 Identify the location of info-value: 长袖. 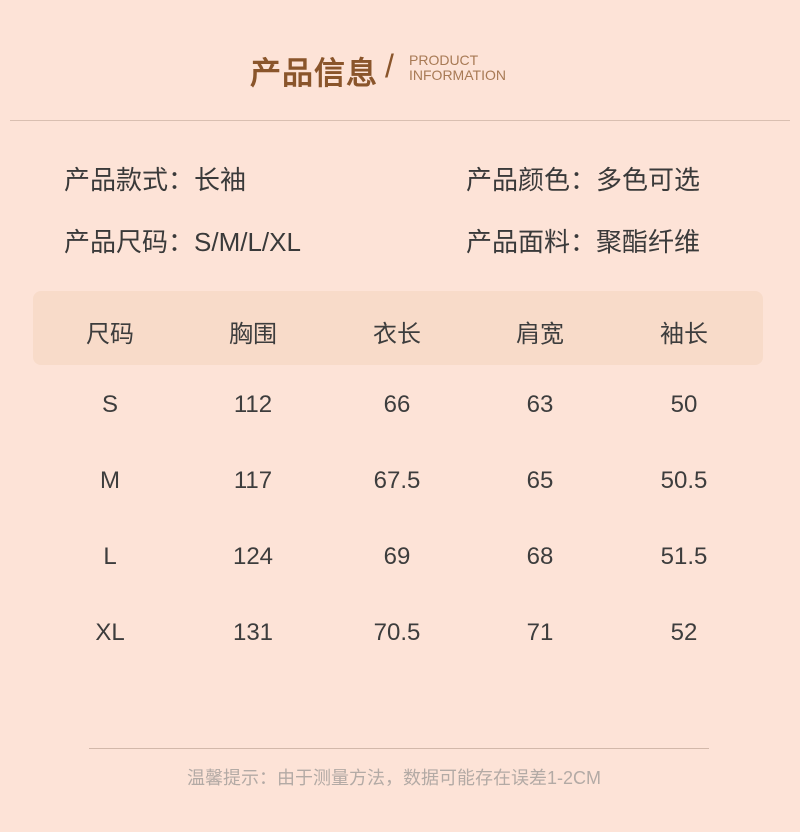
(220, 180).